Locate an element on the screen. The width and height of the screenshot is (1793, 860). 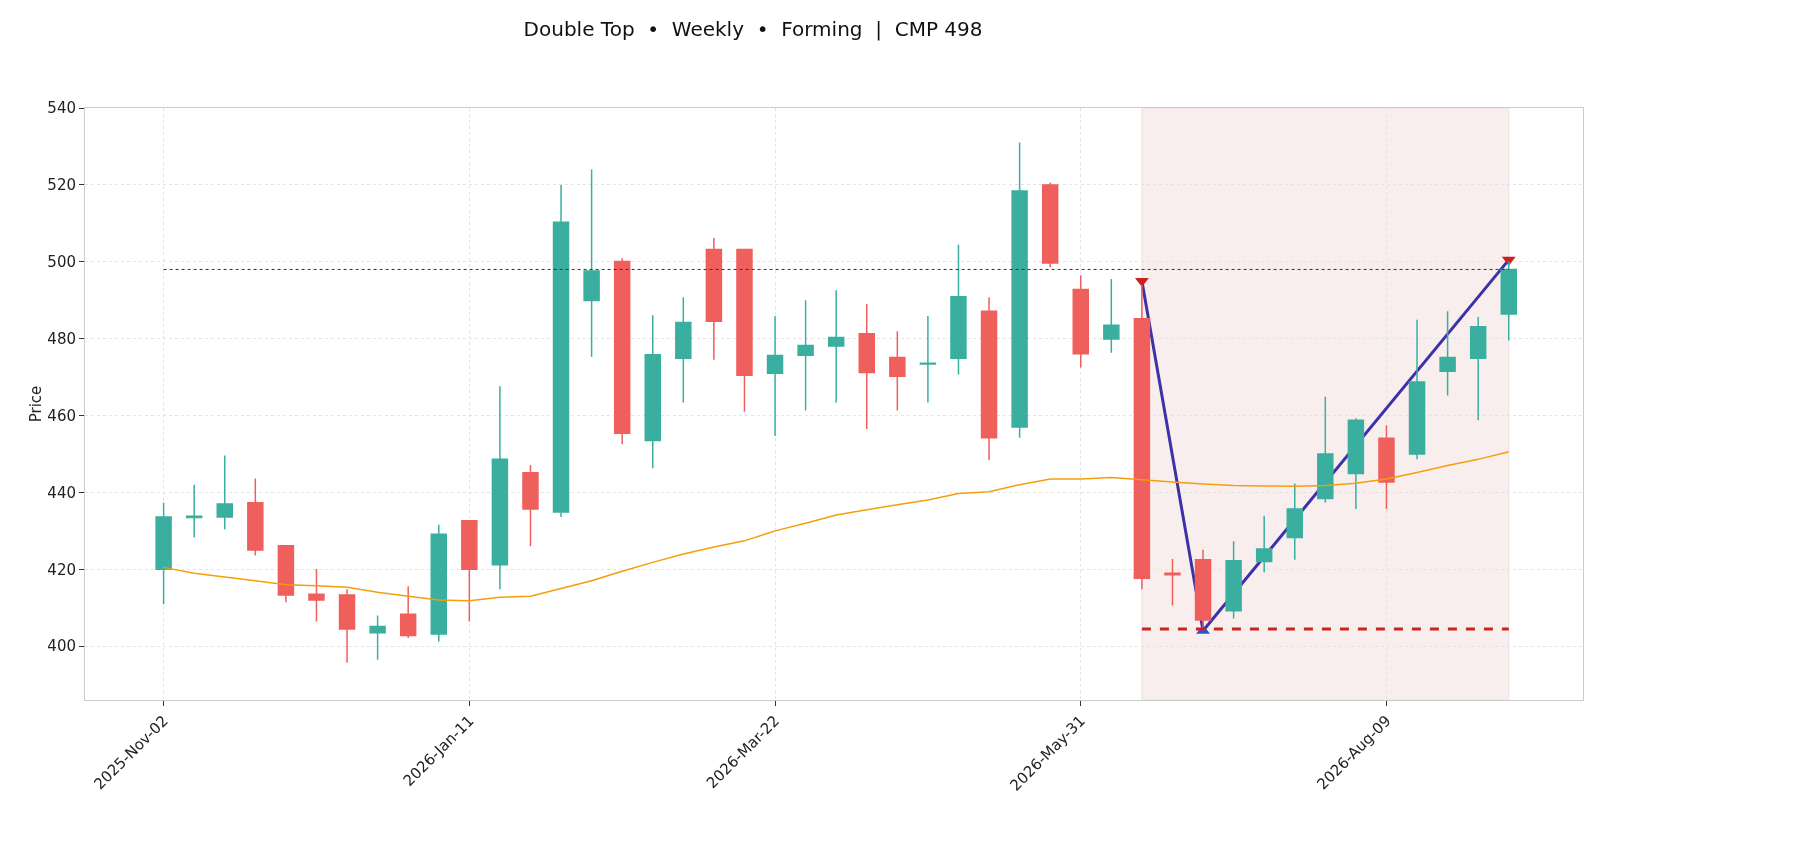
y-tick-label: 440 is located at coordinates (61, 492).